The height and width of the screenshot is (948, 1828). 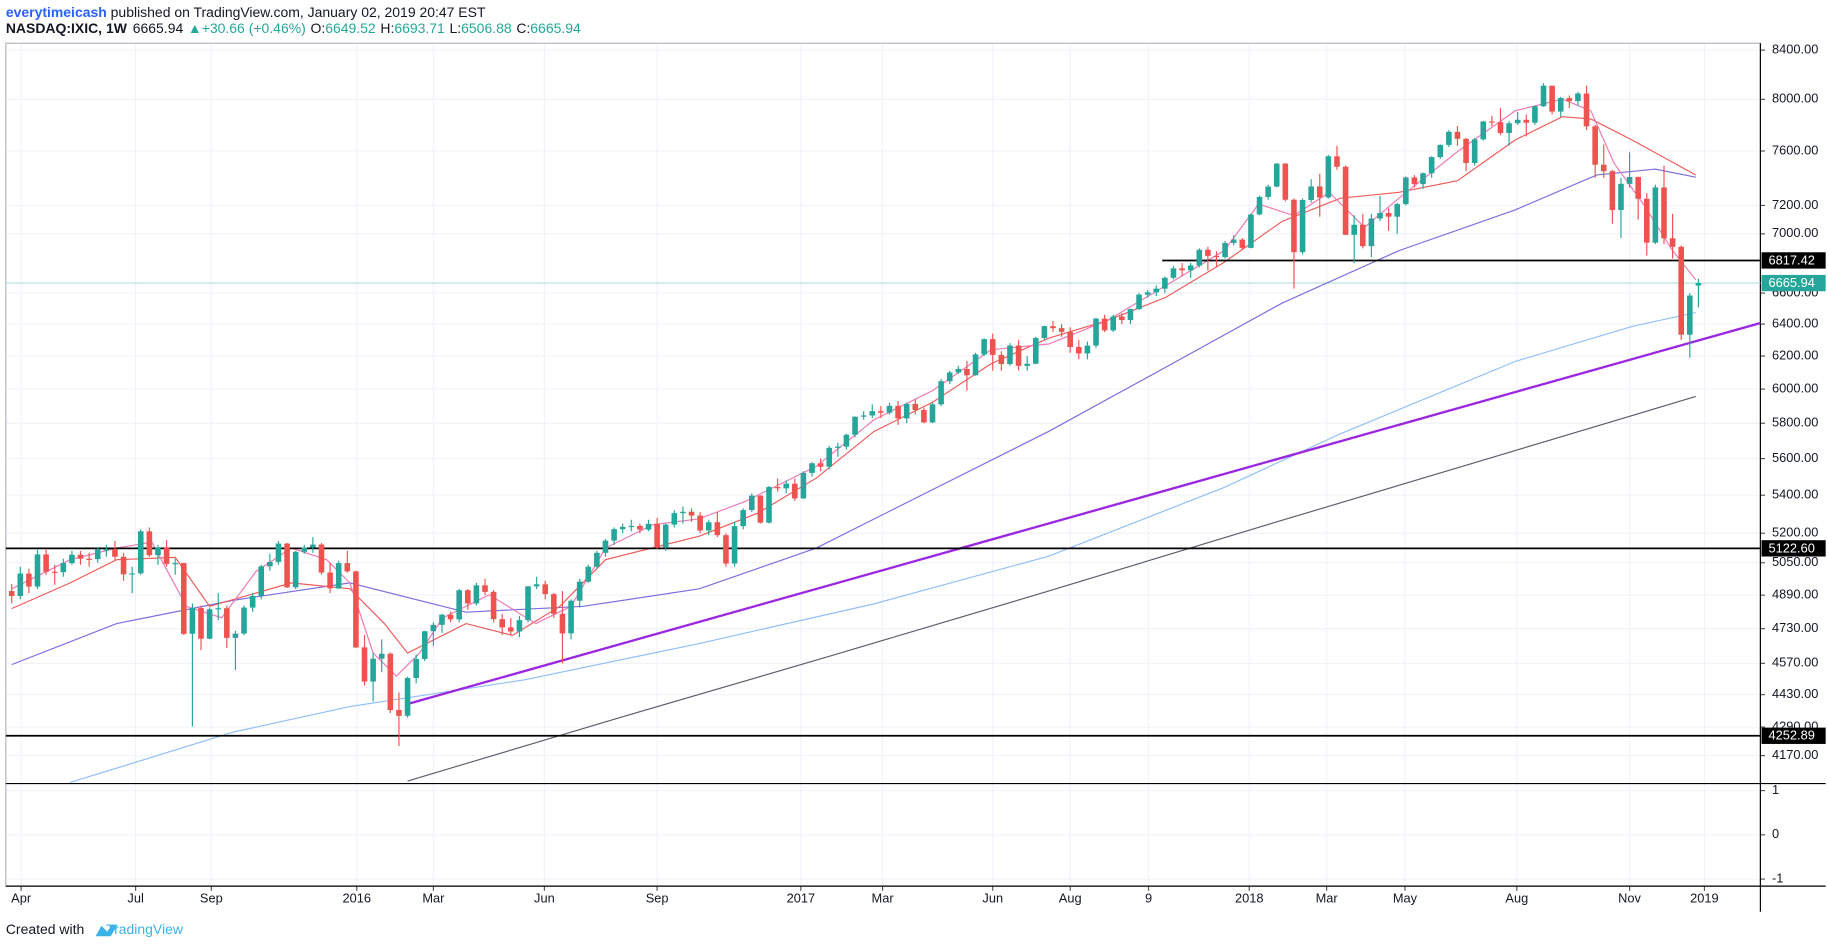 What do you see at coordinates (1795, 149) in the screenshot?
I see `y-tick-label: 7600.00` at bounding box center [1795, 149].